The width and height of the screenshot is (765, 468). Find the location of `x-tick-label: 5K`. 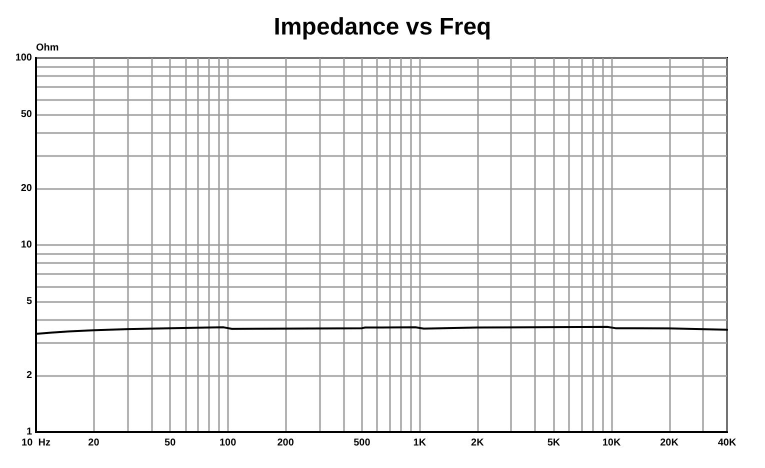

x-tick-label: 5K is located at coordinates (554, 443).